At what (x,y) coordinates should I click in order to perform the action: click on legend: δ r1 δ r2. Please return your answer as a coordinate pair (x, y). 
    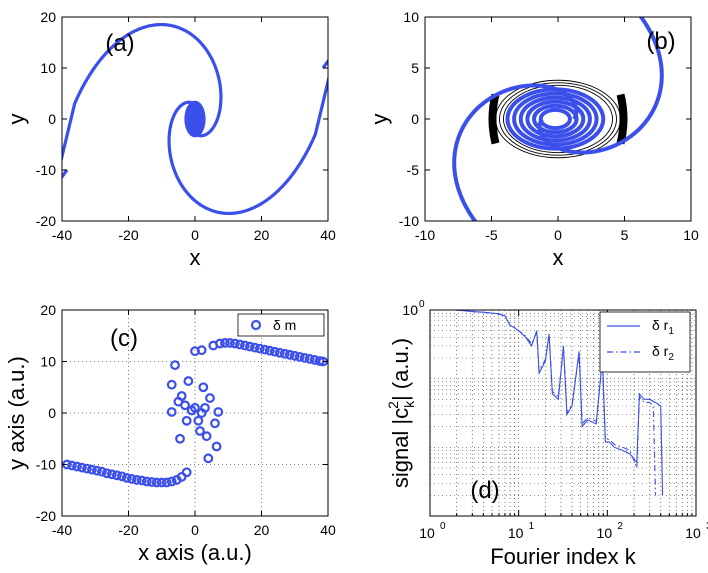
    Looking at the image, I should click on (645, 342).